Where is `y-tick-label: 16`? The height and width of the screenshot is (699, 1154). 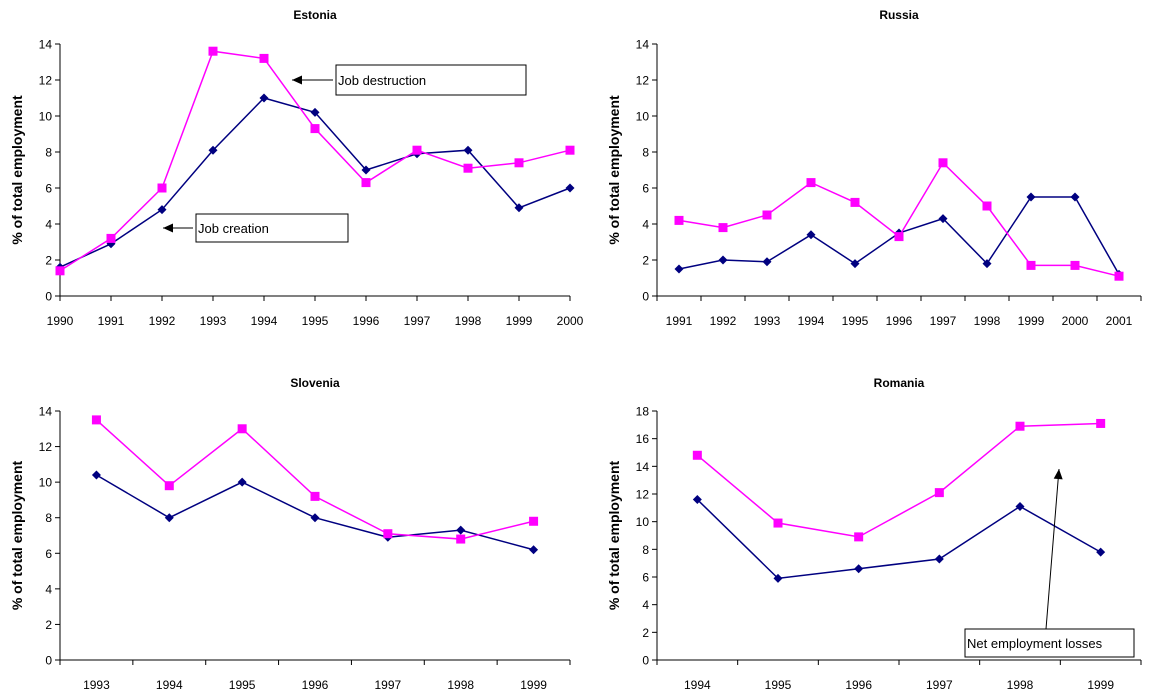
y-tick-label: 16 is located at coordinates (643, 439).